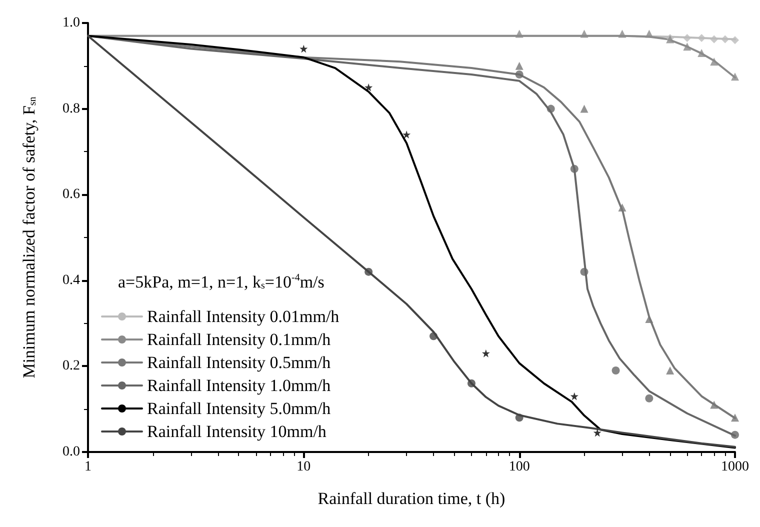 The image size is (760, 527). Describe the element at coordinates (71, 280) in the screenshot. I see `y-tick-label: 0.4` at that location.